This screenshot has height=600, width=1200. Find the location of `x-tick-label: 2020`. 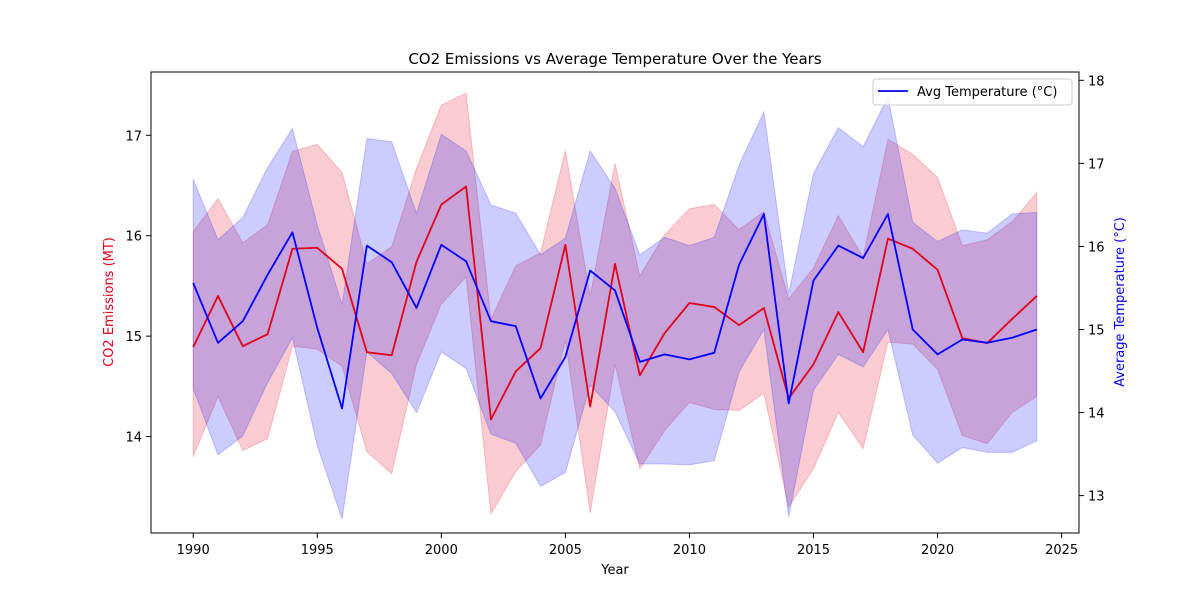

x-tick-label: 2020 is located at coordinates (937, 550).